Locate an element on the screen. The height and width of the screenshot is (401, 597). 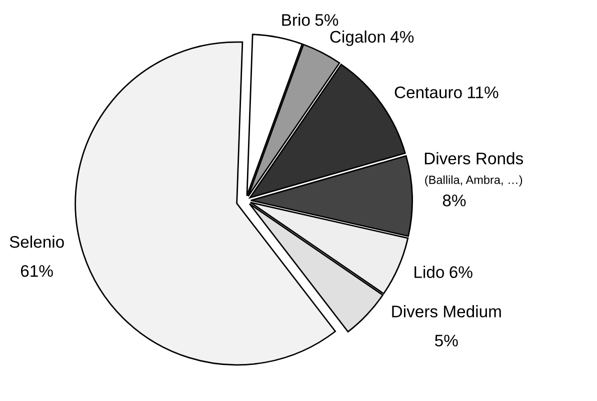
data-label: 8% is located at coordinates (454, 200).